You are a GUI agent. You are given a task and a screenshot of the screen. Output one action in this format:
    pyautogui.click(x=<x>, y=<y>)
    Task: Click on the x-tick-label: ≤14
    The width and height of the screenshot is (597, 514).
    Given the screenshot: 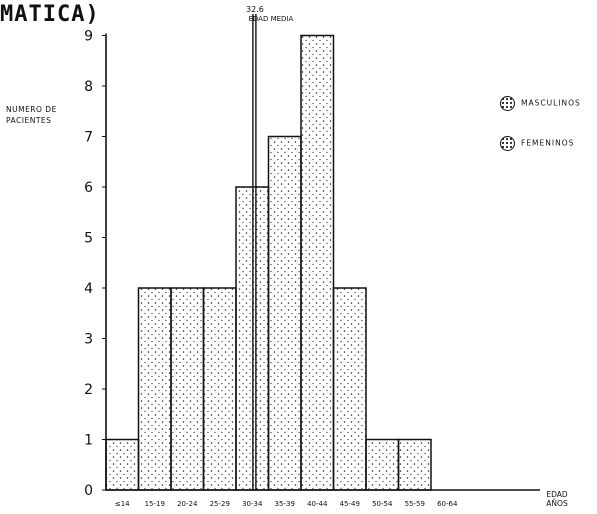 What is the action you would take?
    pyautogui.click(x=122, y=504)
    